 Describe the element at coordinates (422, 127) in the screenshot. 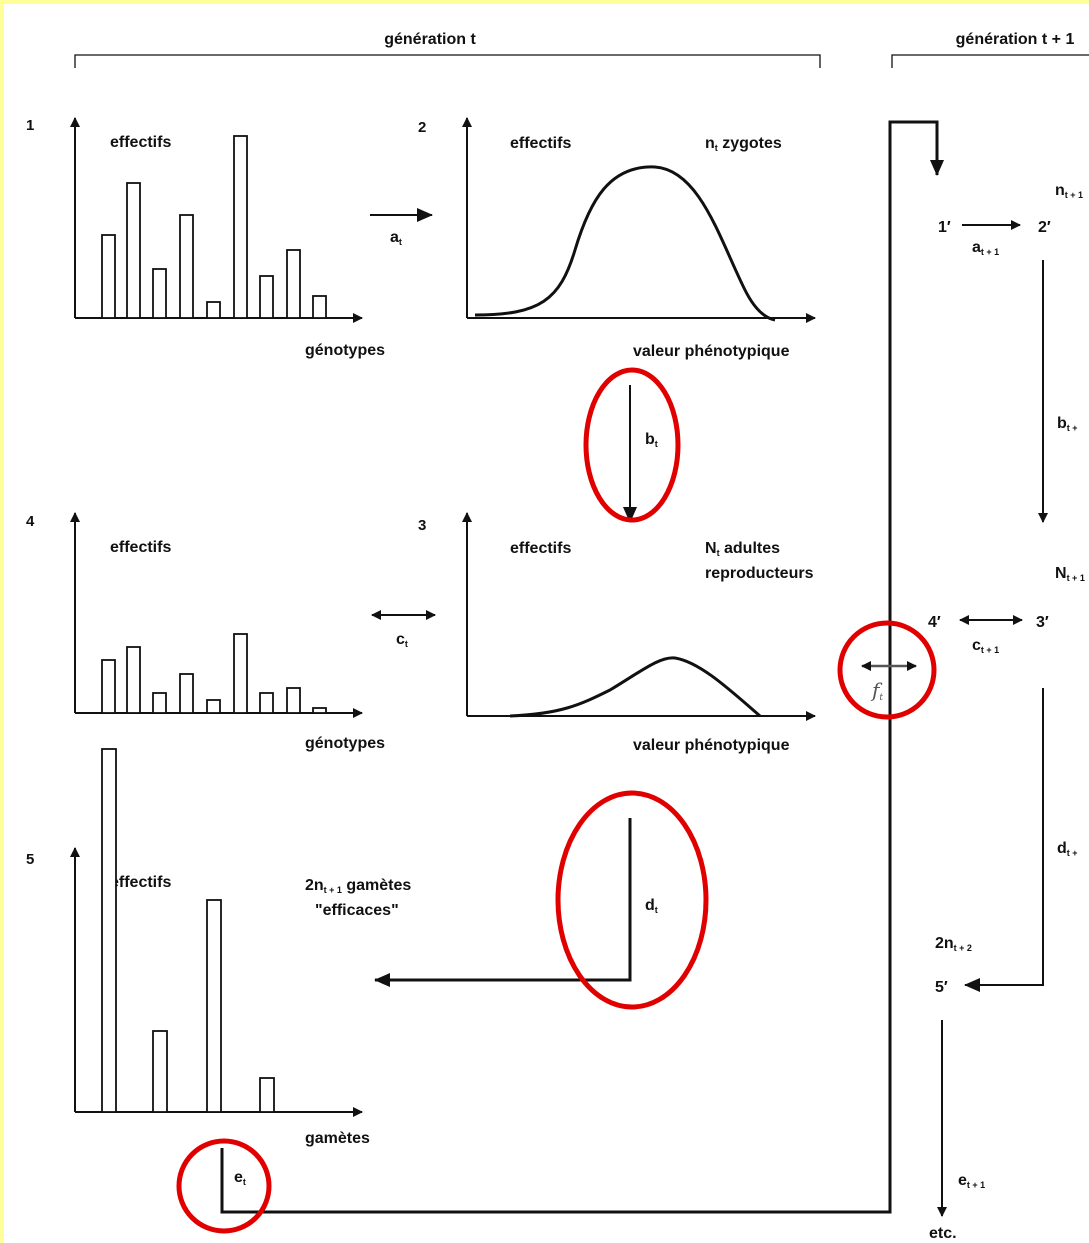

I see `panel-number: 2` at that location.